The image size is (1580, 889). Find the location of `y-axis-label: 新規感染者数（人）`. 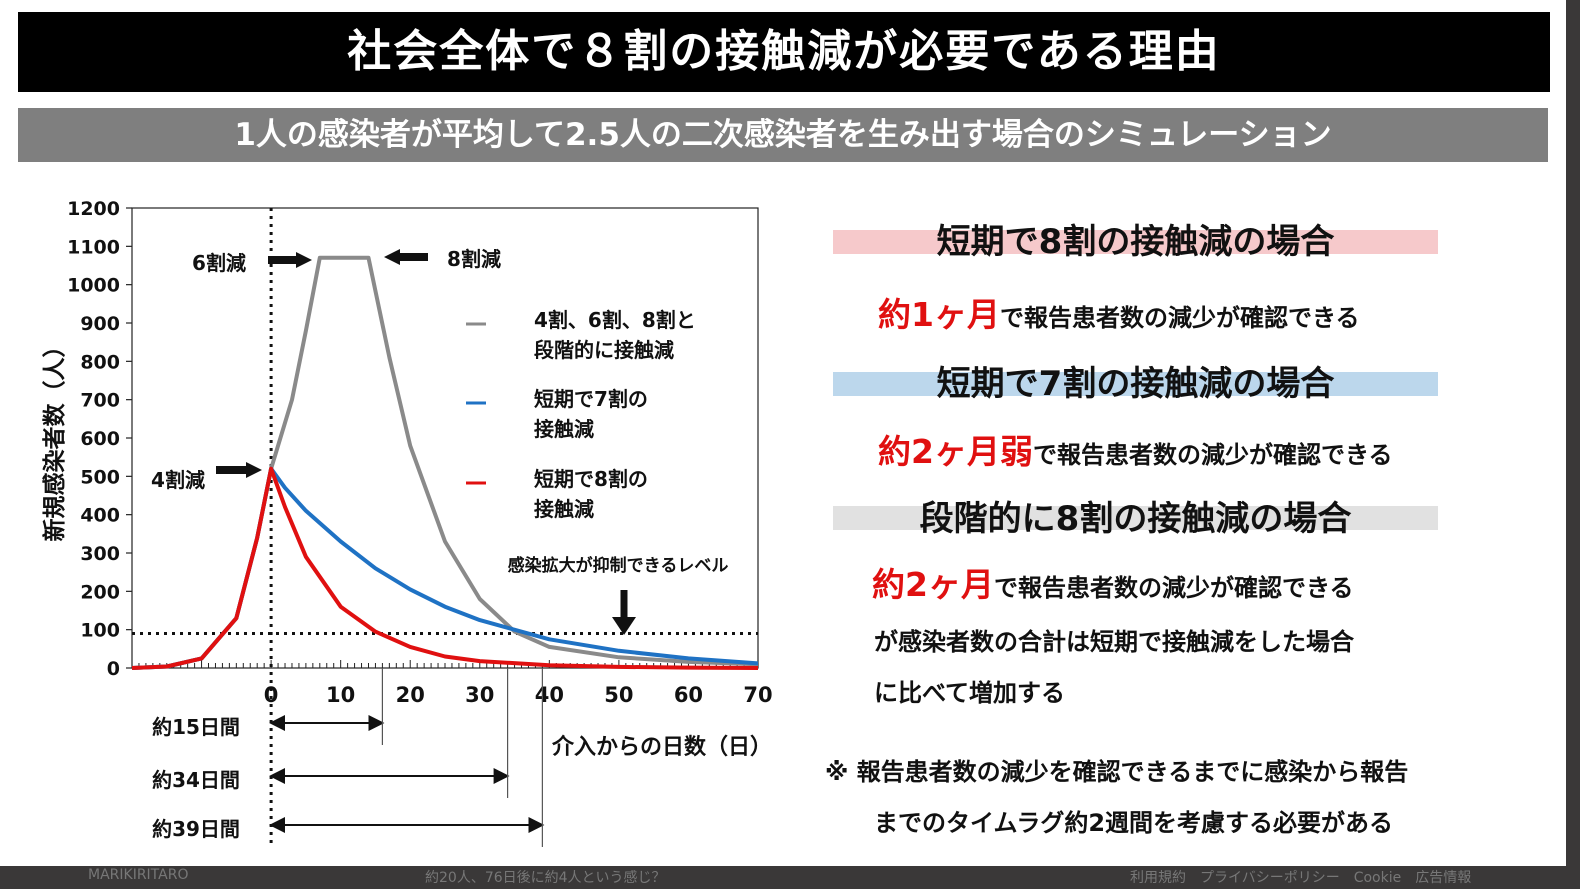

y-axis-label: 新規感染者数（人） is located at coordinates (54, 438).